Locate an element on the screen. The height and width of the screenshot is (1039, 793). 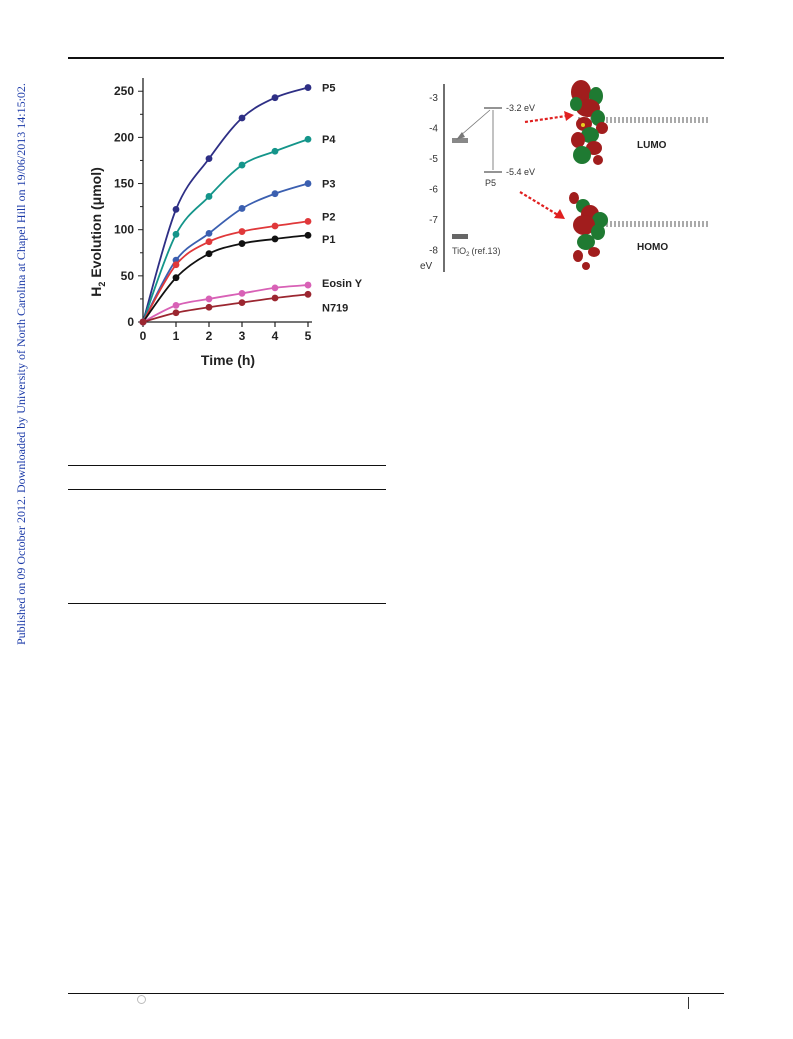
tio2-acceptor-level is located at coordinates (460, 140).